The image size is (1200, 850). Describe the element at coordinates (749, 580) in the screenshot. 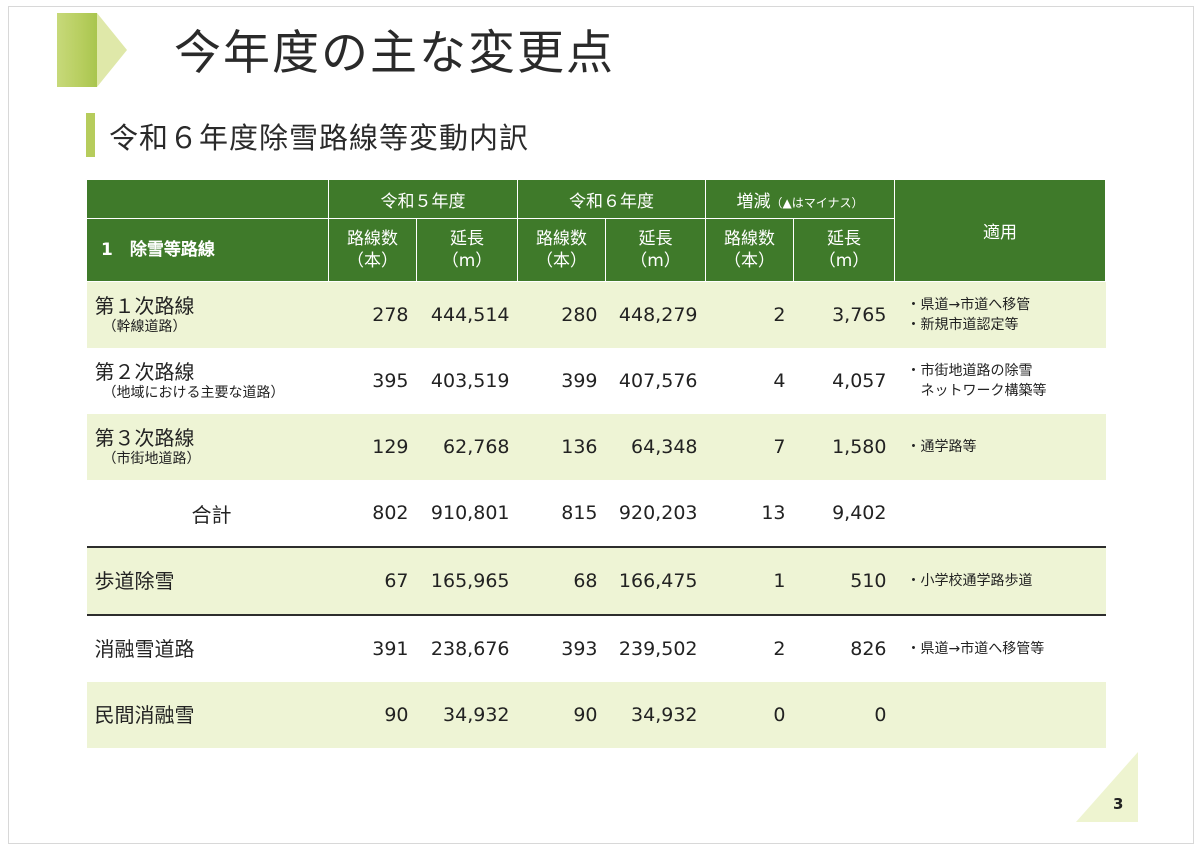

I see `diff-count: 1` at that location.